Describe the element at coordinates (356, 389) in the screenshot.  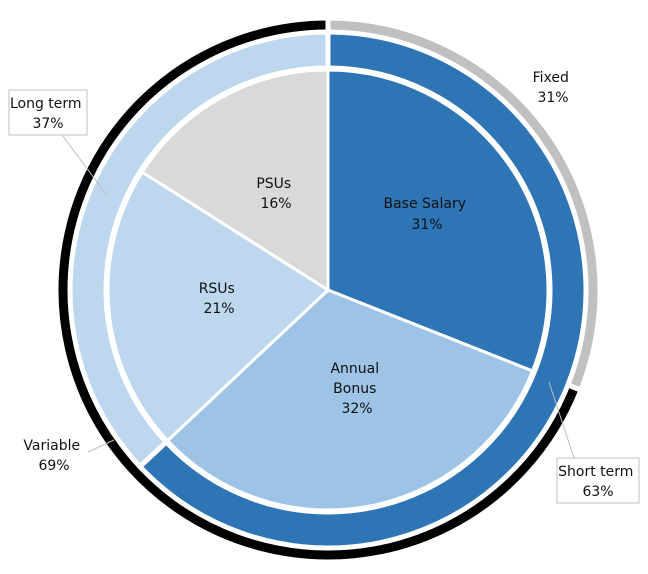
I see `annual-bonus-label: Annual Bonus 32%` at that location.